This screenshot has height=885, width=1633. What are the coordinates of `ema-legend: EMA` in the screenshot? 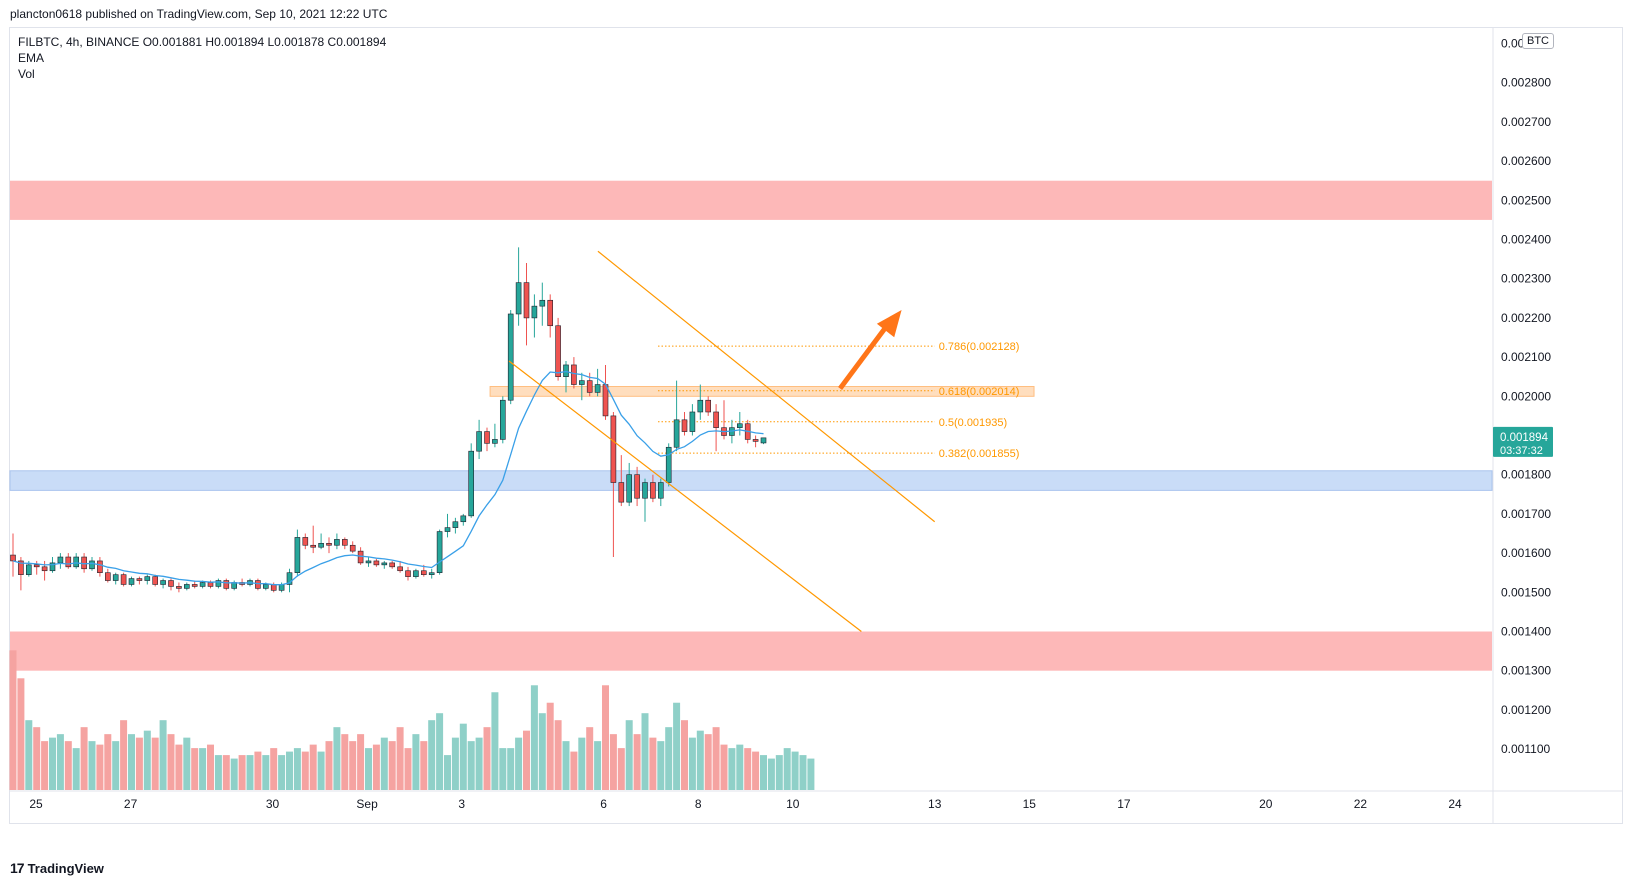 It's located at (31, 58).